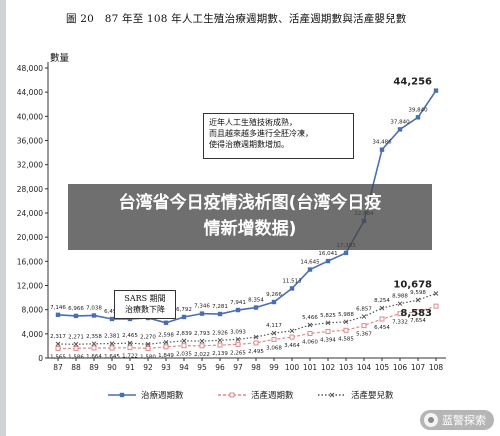 The image size is (500, 436). What do you see at coordinates (30, 68) in the screenshot?
I see `y-tick-label: 48,000` at bounding box center [30, 68].